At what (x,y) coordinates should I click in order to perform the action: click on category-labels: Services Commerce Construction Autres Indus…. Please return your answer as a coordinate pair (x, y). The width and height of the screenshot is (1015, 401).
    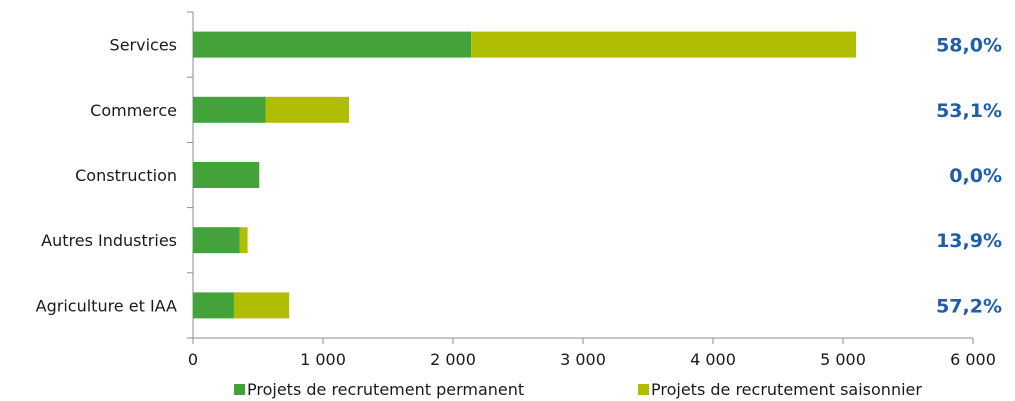
    Looking at the image, I should click on (106, 176).